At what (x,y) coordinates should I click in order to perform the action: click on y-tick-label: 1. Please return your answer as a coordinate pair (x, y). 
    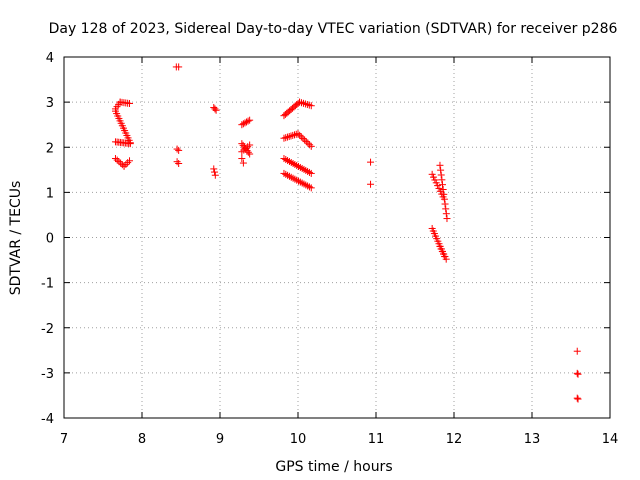
    Looking at the image, I should click on (50, 193).